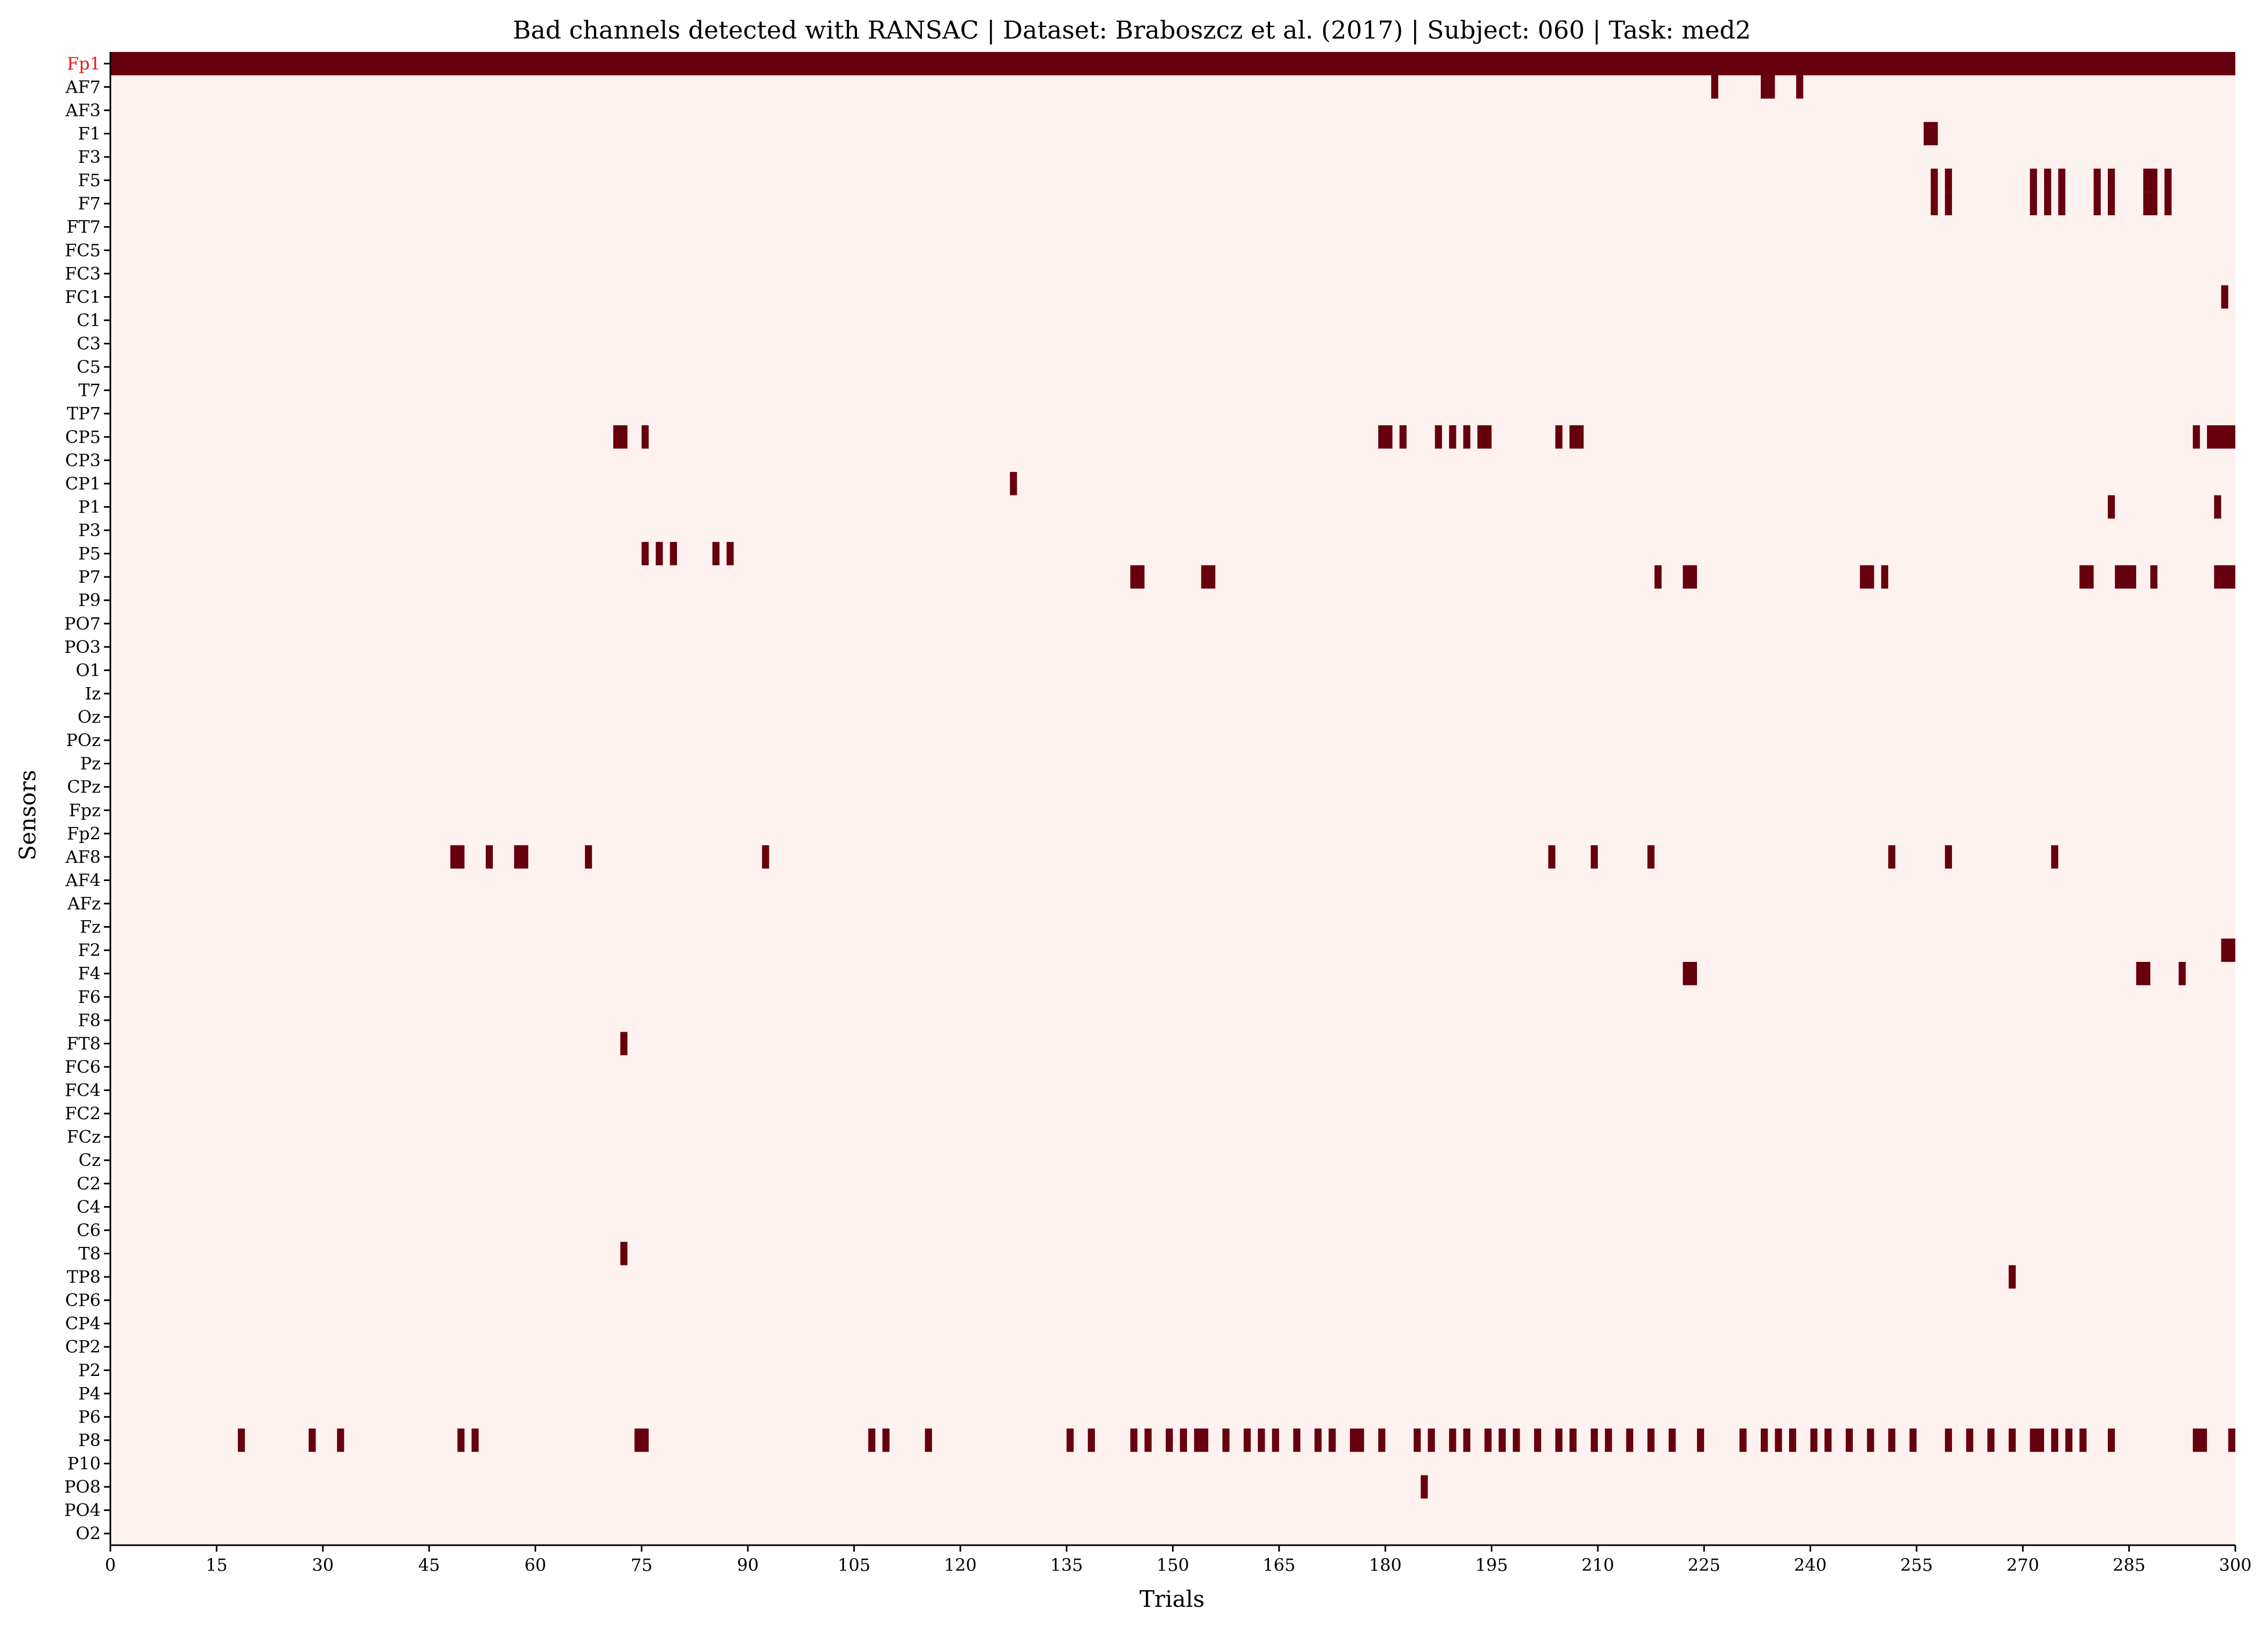 The width and height of the screenshot is (2268, 1625). Describe the element at coordinates (83, 1090) in the screenshot. I see `y-tick-label: FC4` at that location.